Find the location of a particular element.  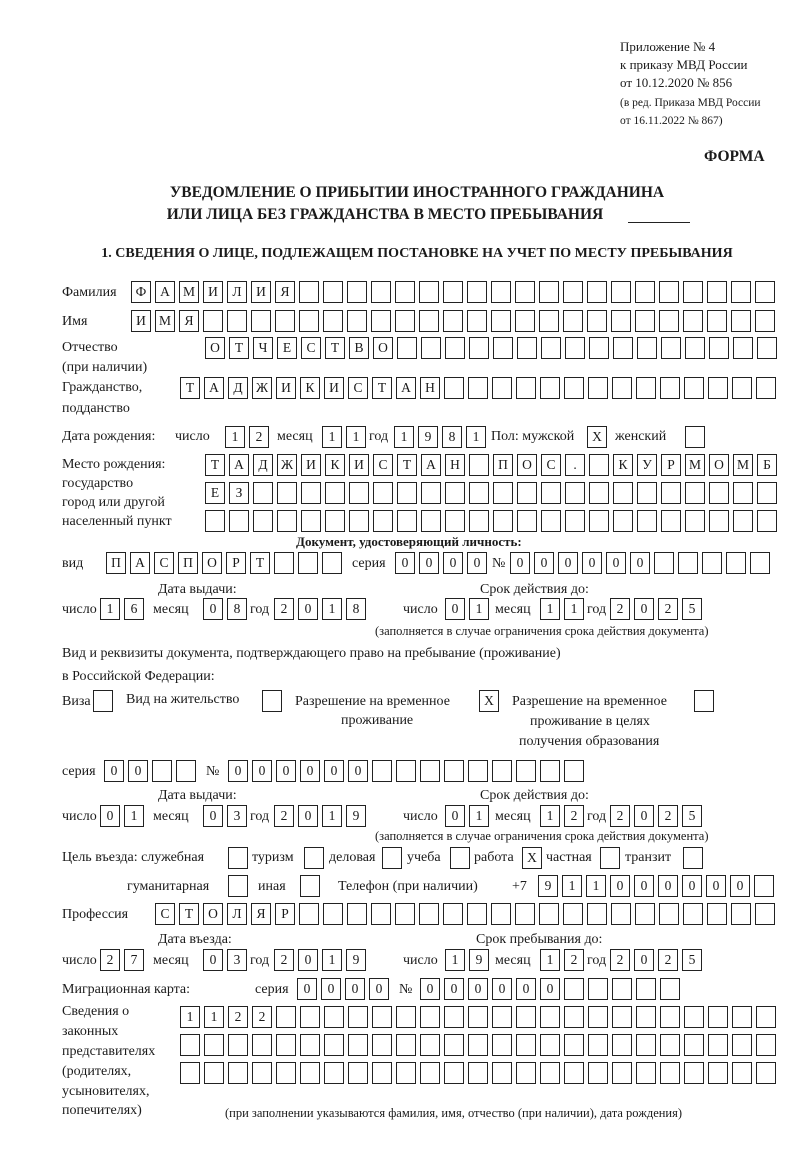

purpose-private-checkbox is located at coordinates (610, 858).